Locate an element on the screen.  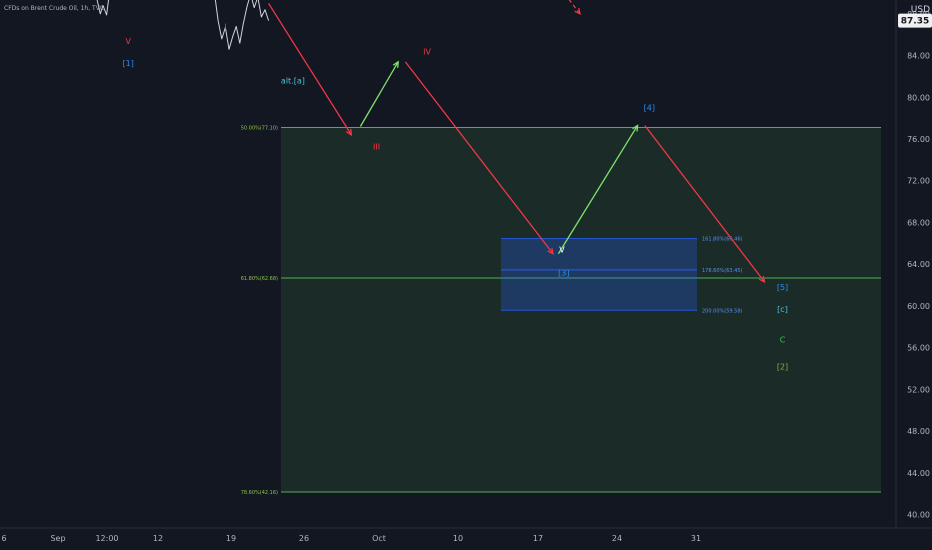
wave-label: IV is located at coordinates (427, 51).